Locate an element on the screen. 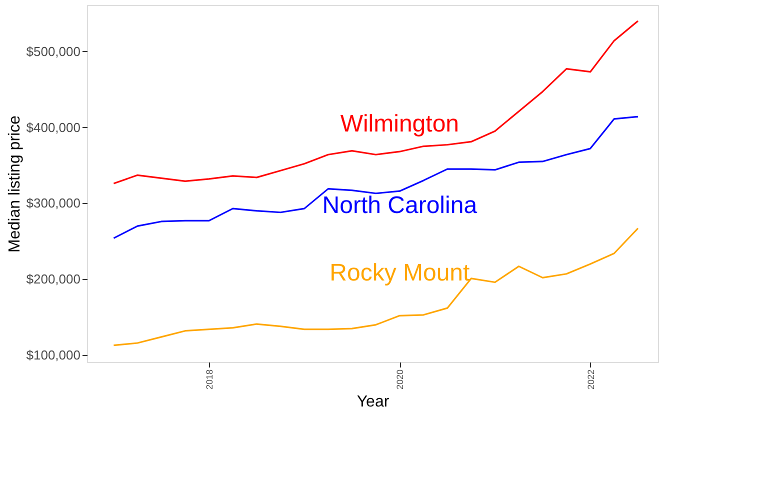  y-tick-label: $500,000 is located at coordinates (53, 51).